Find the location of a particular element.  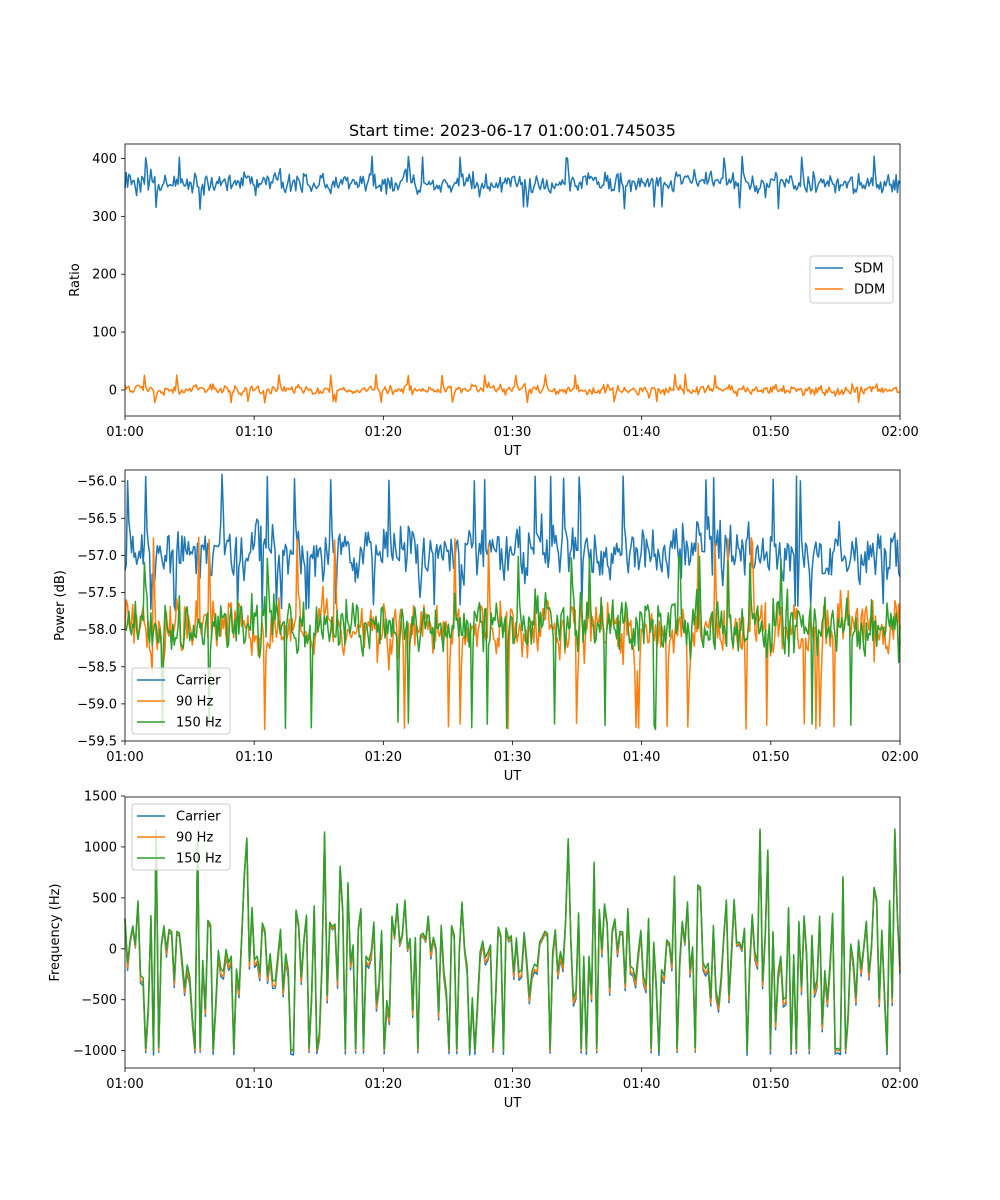

series-line-carrier is located at coordinates (512, 542).